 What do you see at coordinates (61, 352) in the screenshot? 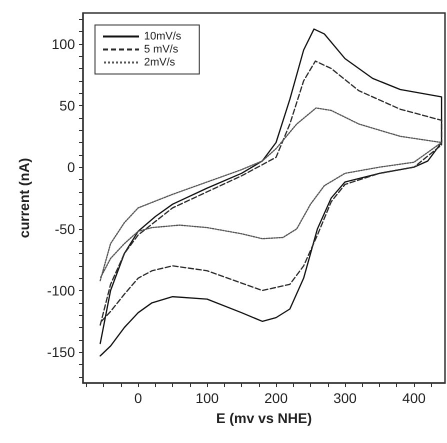
I see `y-tick-label: -150` at bounding box center [61, 352].